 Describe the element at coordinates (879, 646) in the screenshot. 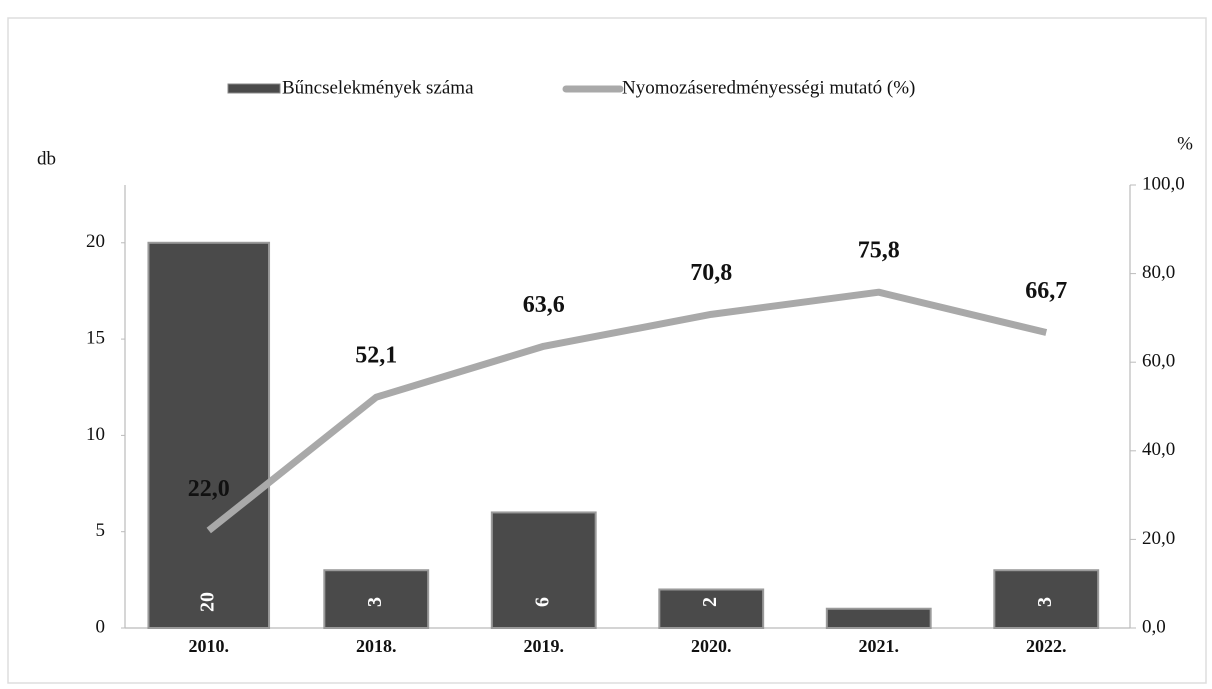

I see `x-tick-label: 2021.` at that location.